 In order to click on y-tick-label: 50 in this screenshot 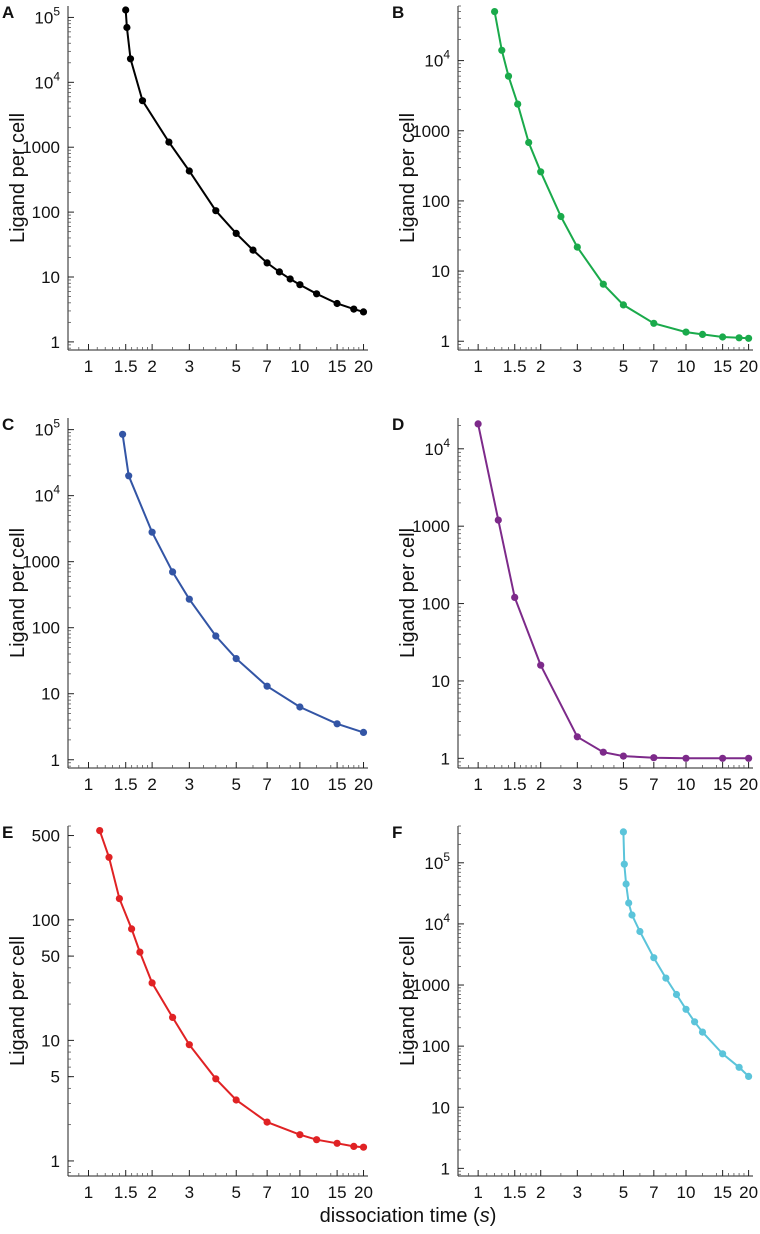, I will do `click(50, 956)`.